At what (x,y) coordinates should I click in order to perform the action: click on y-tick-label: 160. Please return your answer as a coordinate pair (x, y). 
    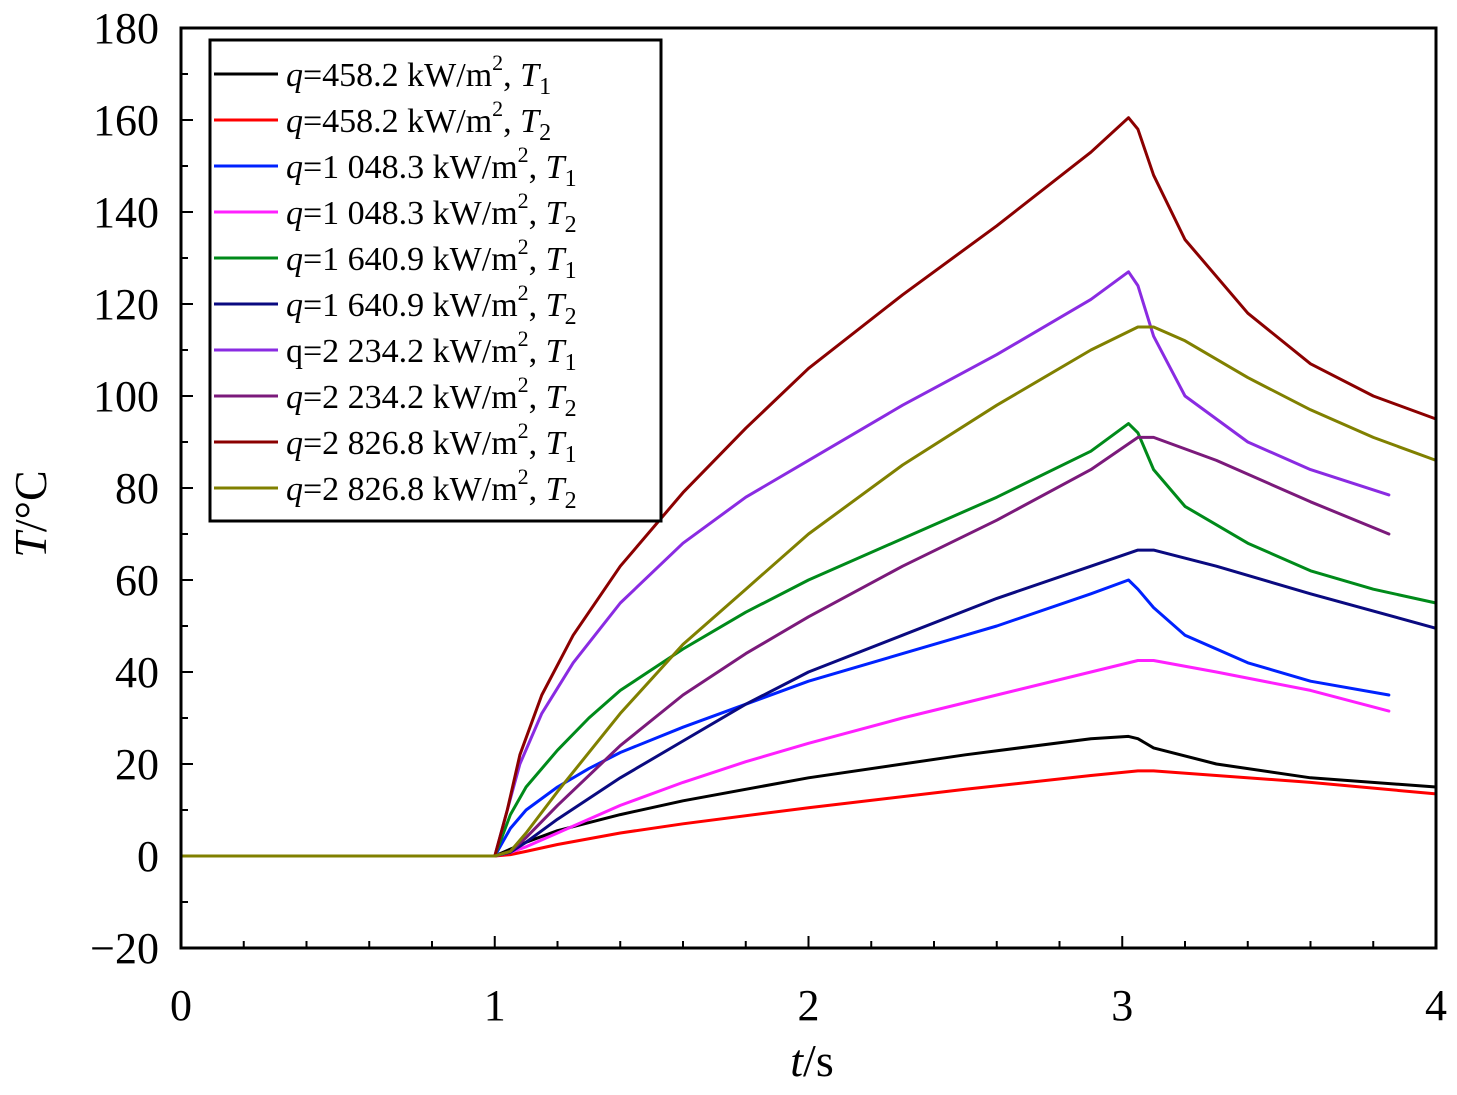
    Looking at the image, I should click on (126, 120).